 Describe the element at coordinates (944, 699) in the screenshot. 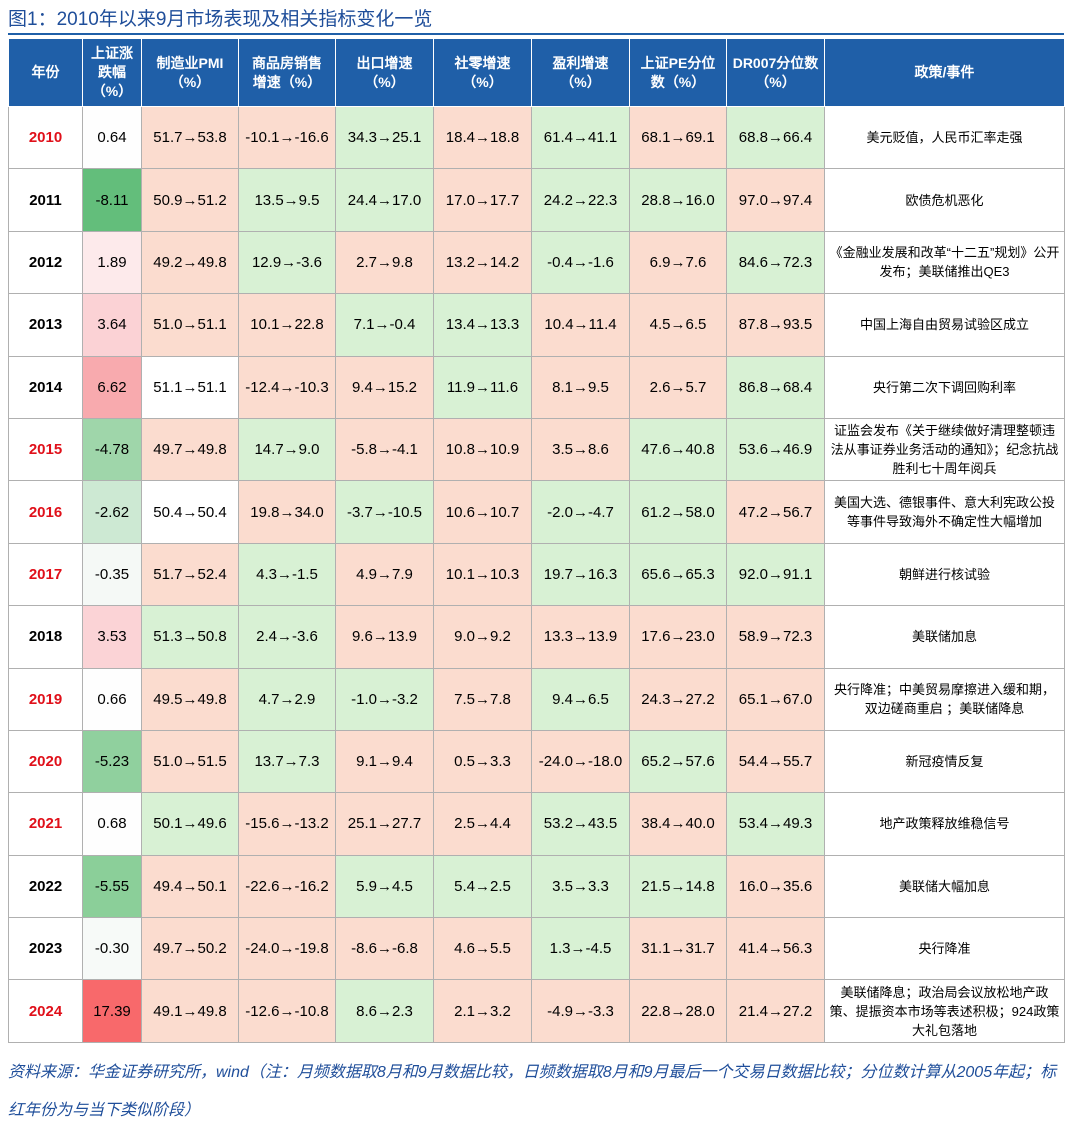

I see `policy-cell: 央行降准；中美贸易摩擦进入缓和期，双边磋商重启 ；美联储降息` at that location.